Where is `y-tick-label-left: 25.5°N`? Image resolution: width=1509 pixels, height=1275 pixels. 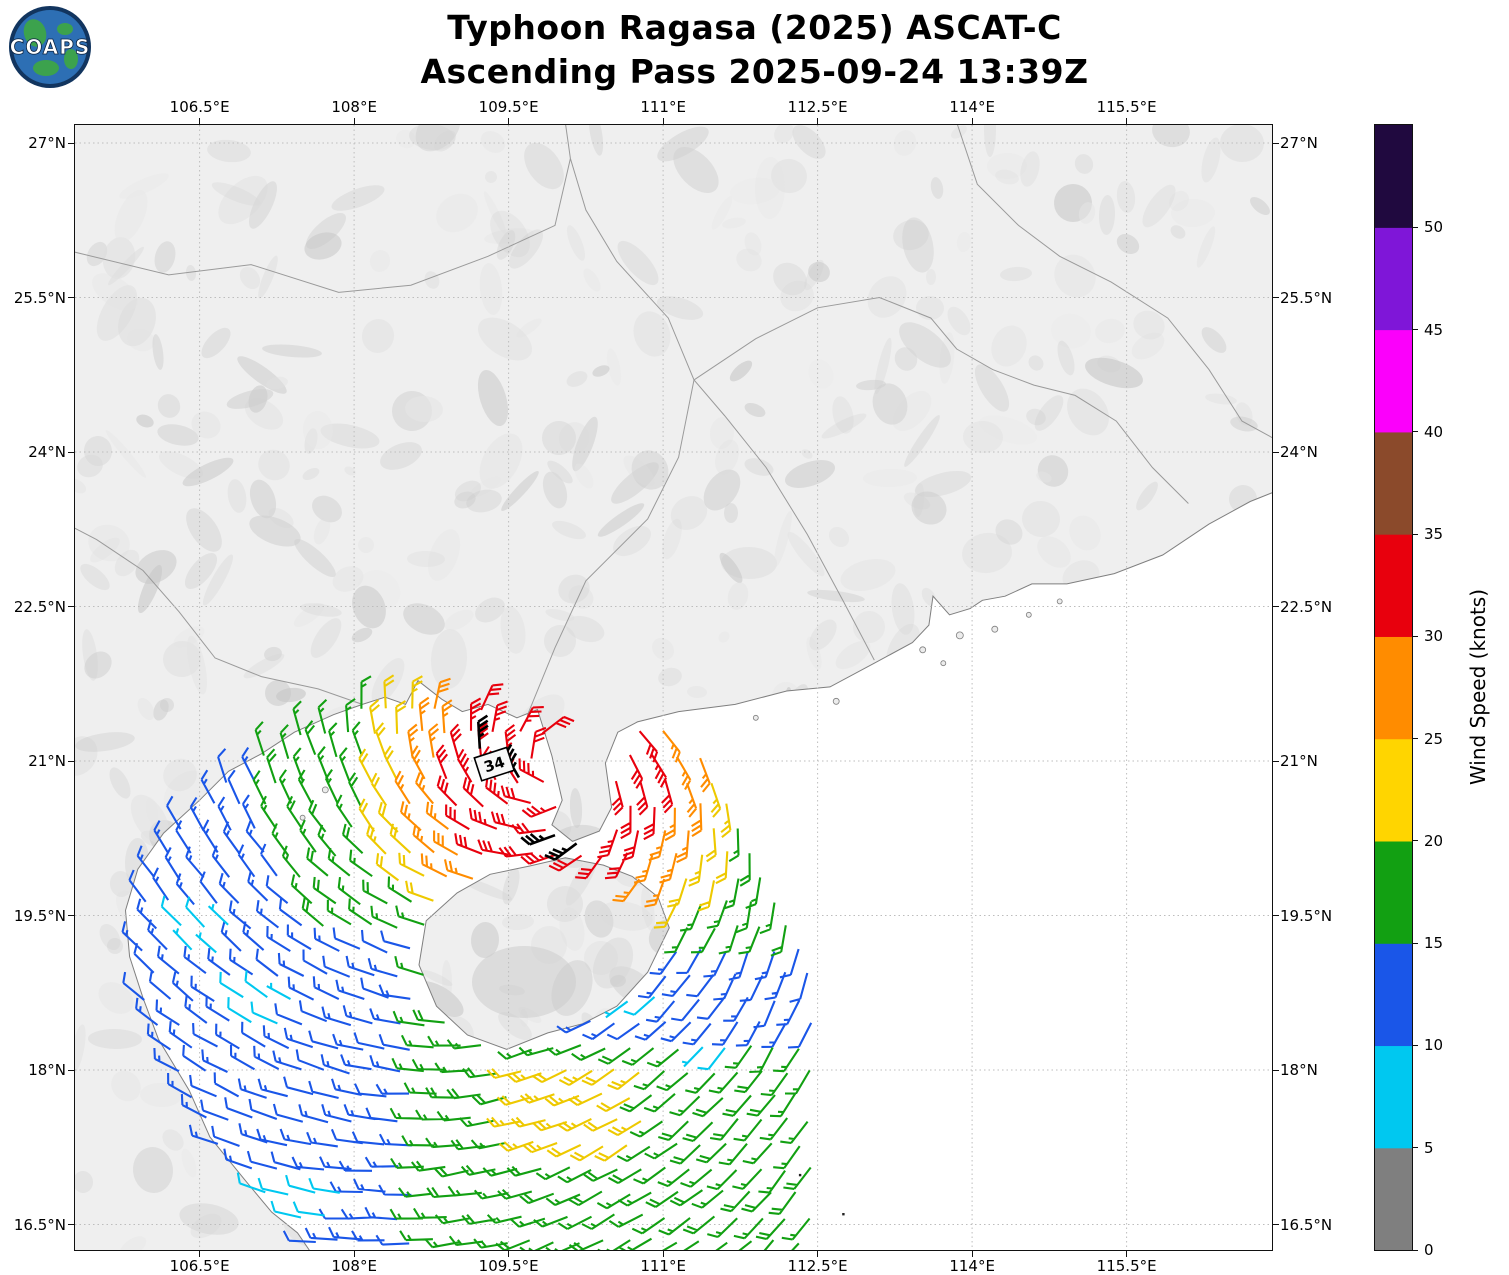
y-tick-label-left: 25.5°N is located at coordinates (39, 297).